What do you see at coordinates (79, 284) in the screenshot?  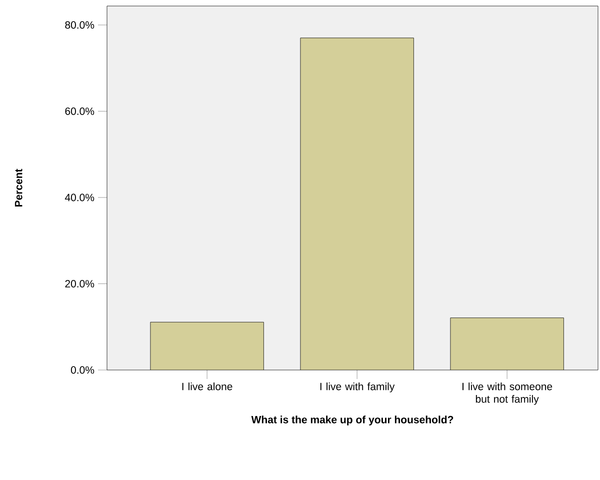 I see `y-tick-label: 20.0%` at bounding box center [79, 284].